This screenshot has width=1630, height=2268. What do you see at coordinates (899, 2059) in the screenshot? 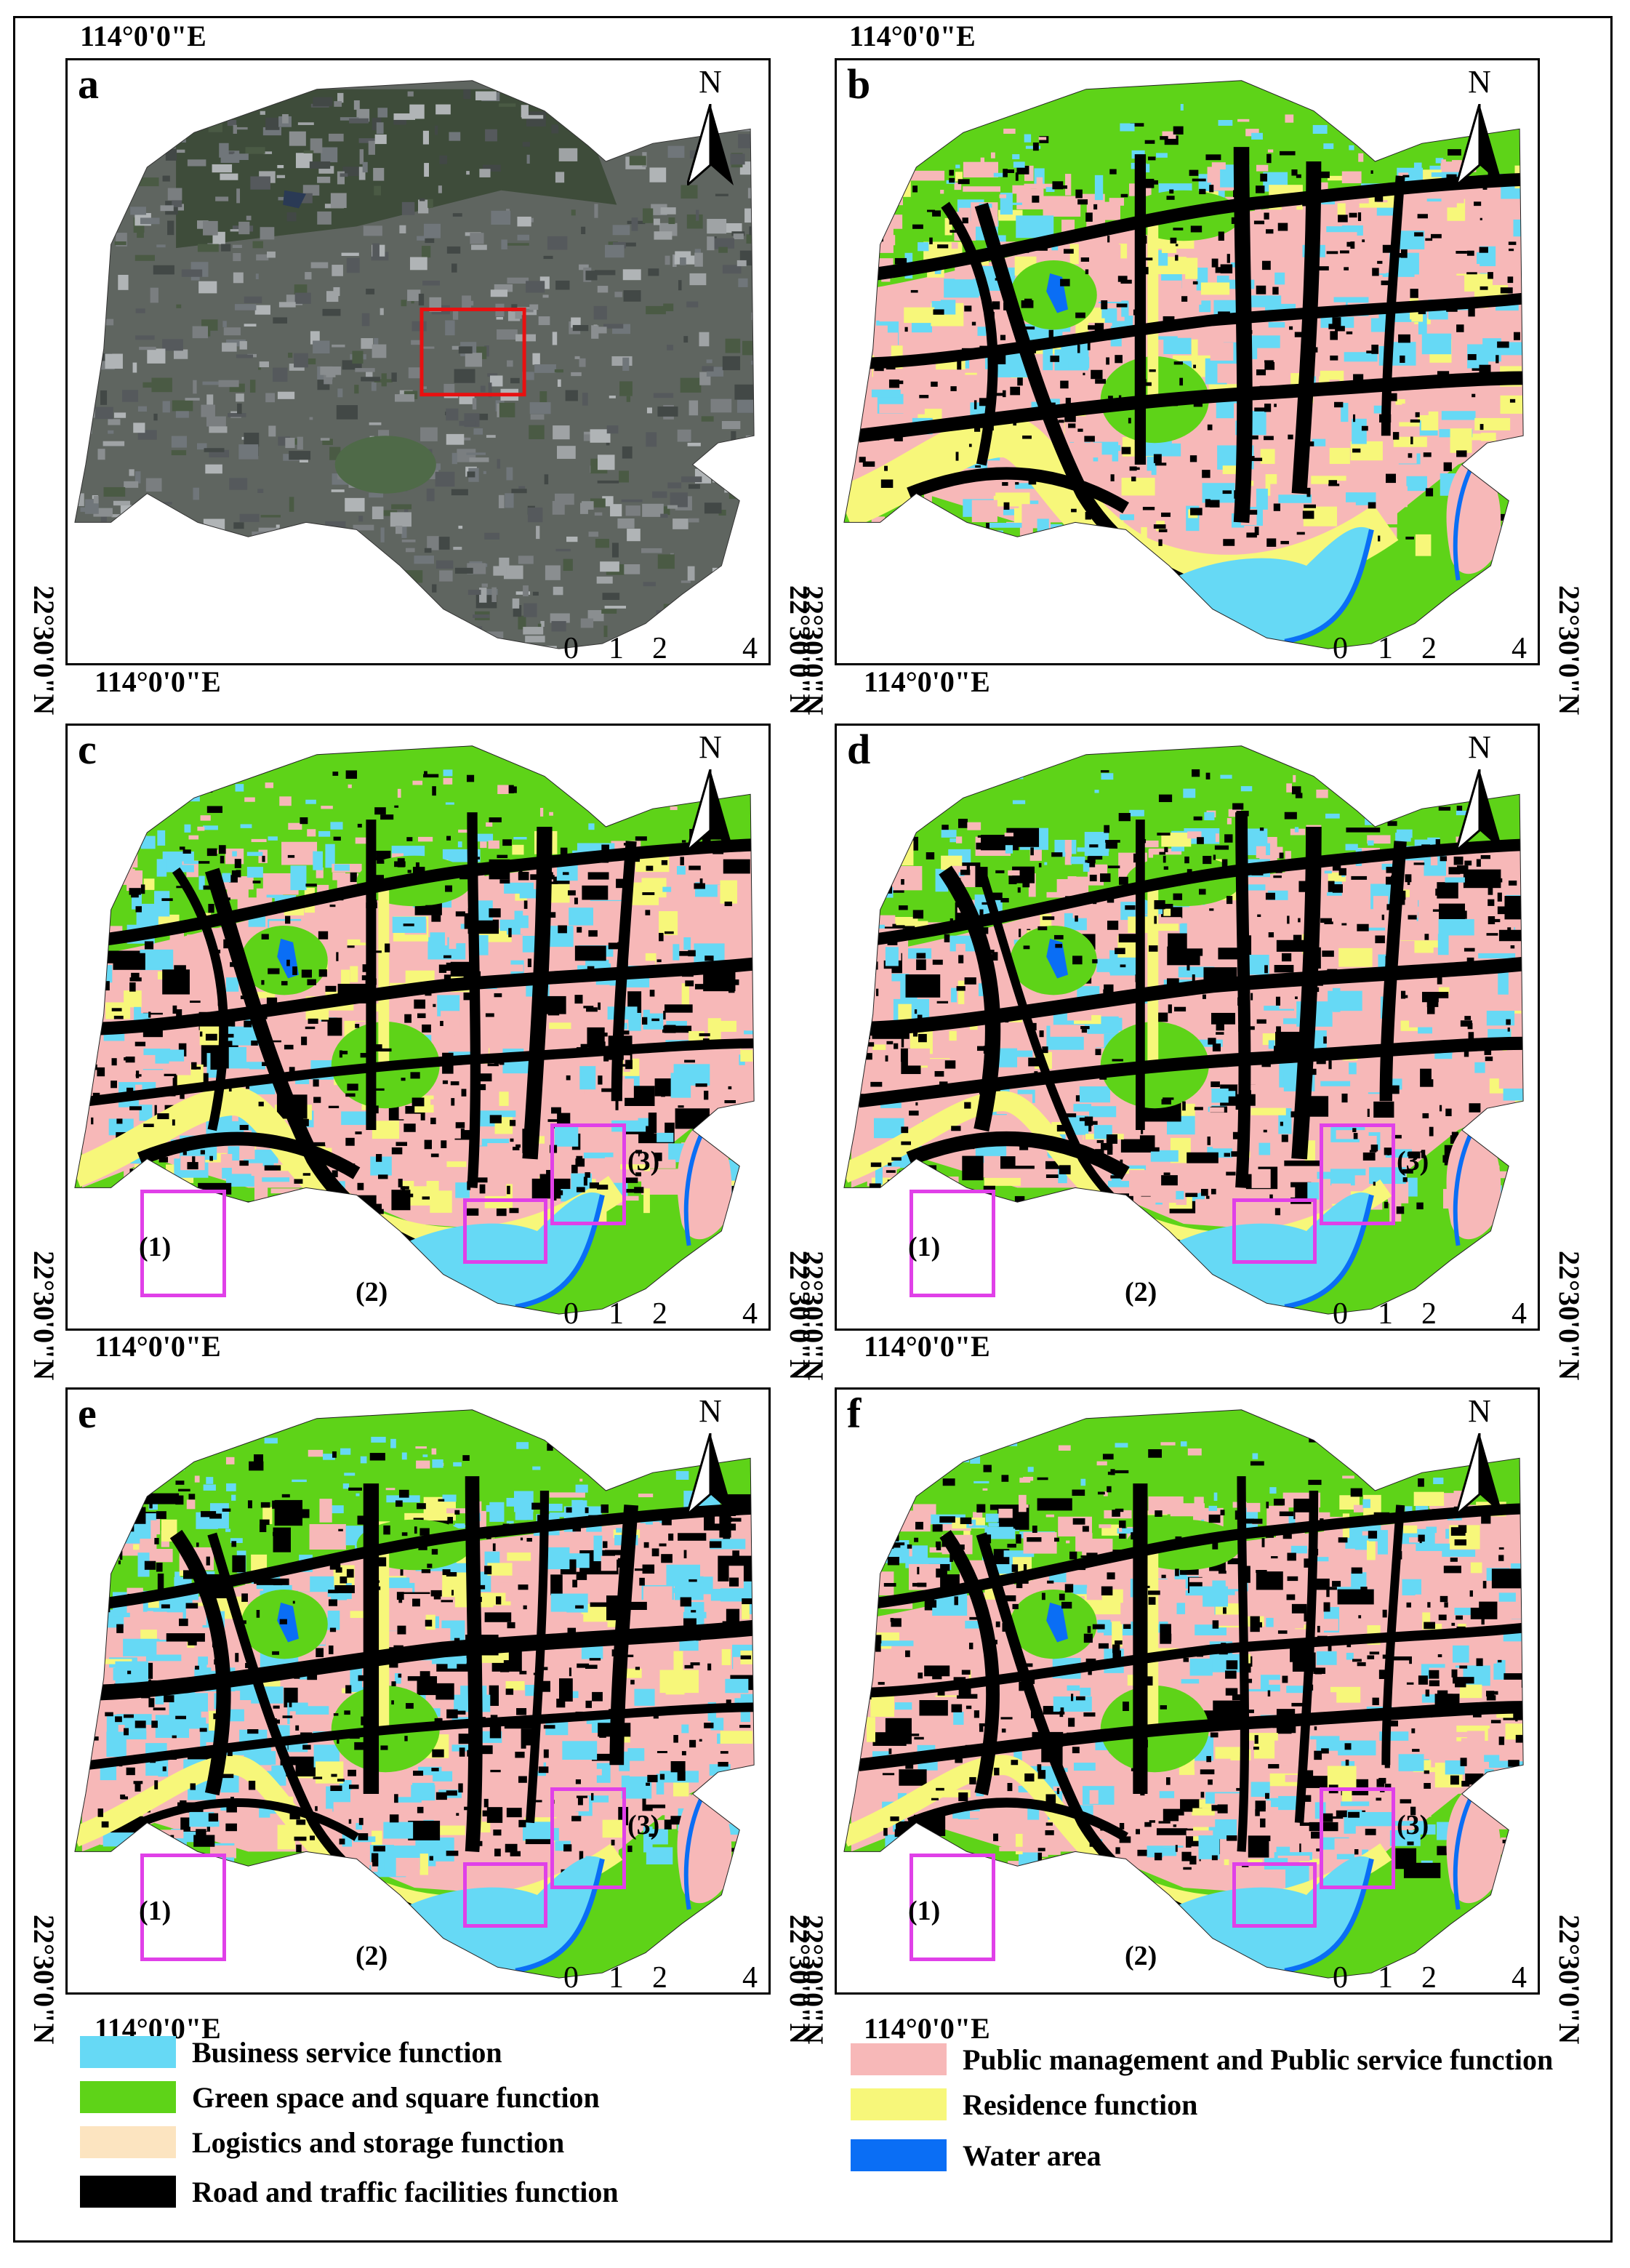
I see `legend-swatch-public-management` at bounding box center [899, 2059].